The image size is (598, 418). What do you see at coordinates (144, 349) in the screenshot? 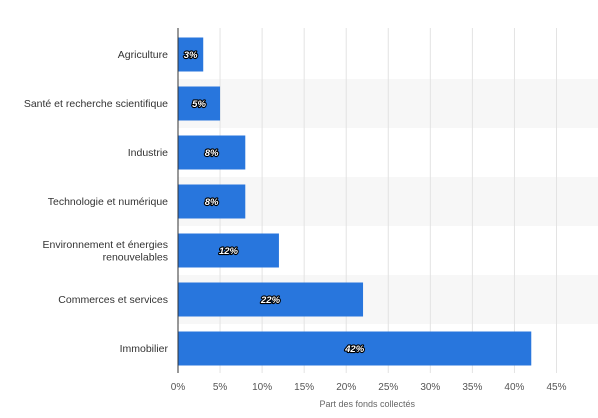
I see `category-label: Immobilier` at bounding box center [144, 349].